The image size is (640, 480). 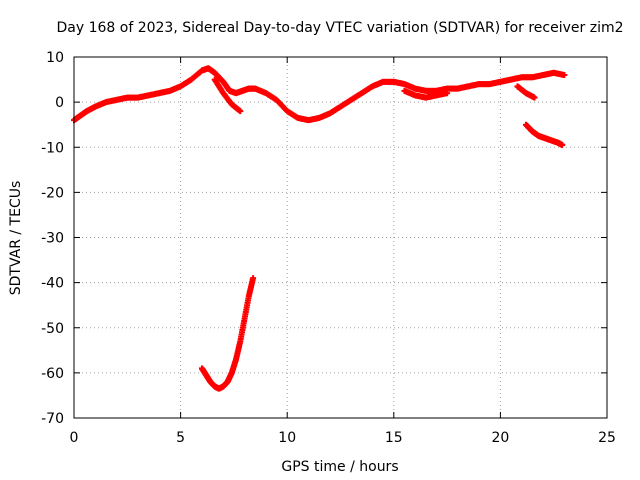 What do you see at coordinates (52, 419) in the screenshot?
I see `y-tick-label: -70` at bounding box center [52, 419].